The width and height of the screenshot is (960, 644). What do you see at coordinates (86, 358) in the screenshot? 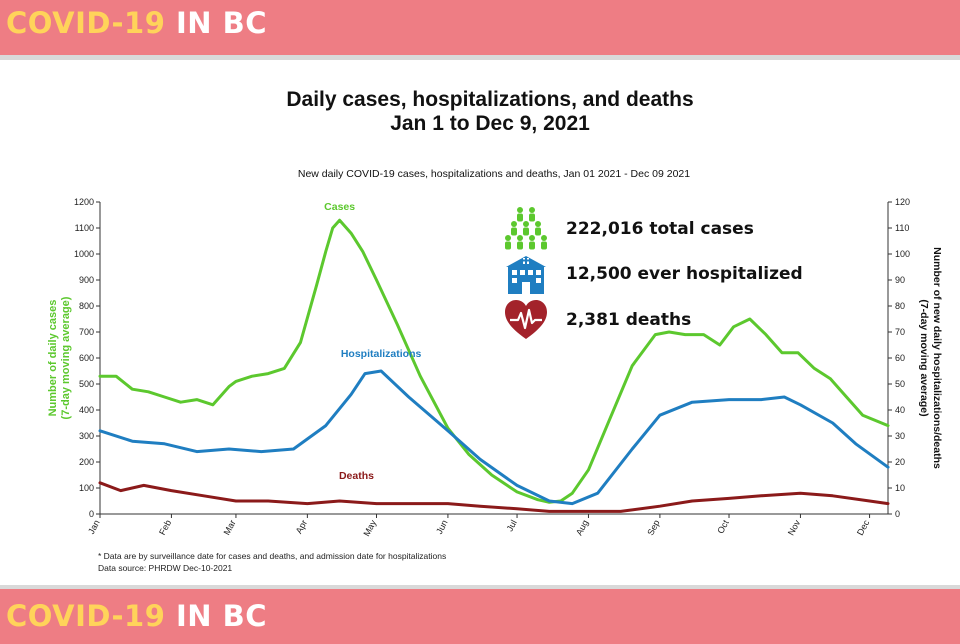
I see `y-tick-label-left: 600` at bounding box center [86, 358].